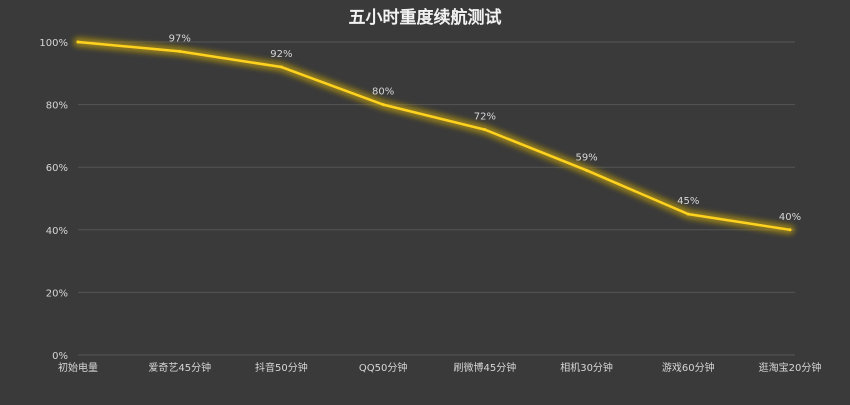 This screenshot has width=850, height=405. Describe the element at coordinates (383, 92) in the screenshot. I see `data-label: 80%` at that location.